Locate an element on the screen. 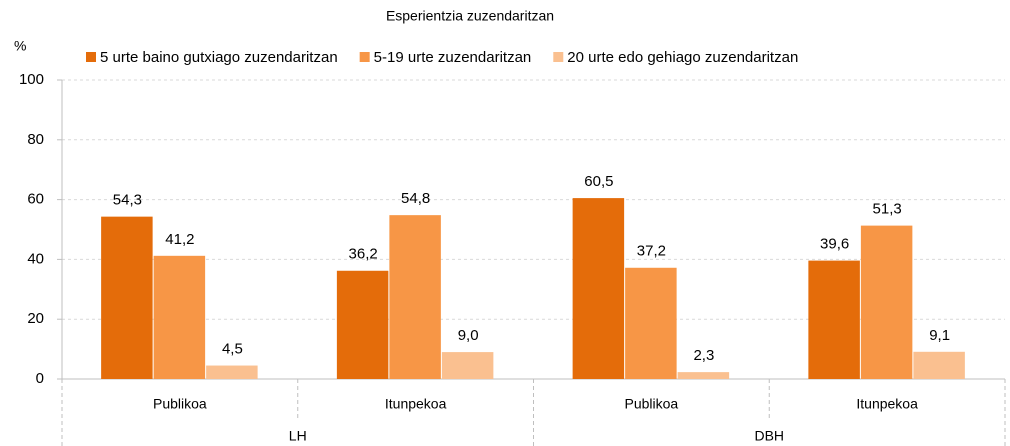 The image size is (1010, 446). data-label: 60,5 is located at coordinates (598, 181).